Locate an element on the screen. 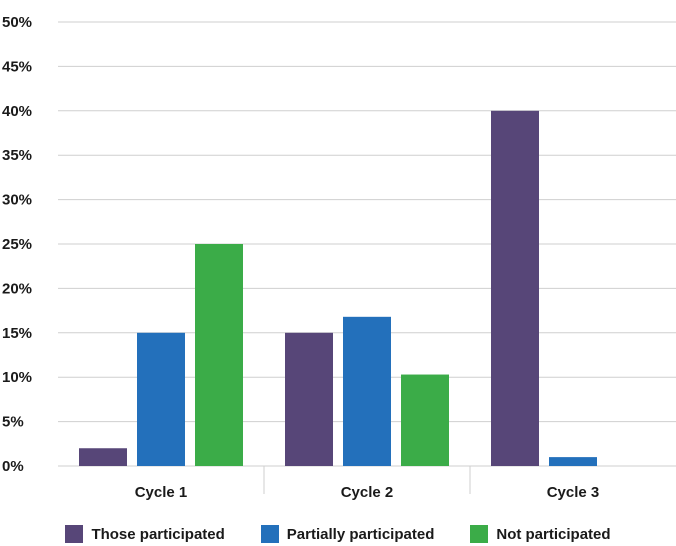  legend-item: Those participated is located at coordinates (145, 534).